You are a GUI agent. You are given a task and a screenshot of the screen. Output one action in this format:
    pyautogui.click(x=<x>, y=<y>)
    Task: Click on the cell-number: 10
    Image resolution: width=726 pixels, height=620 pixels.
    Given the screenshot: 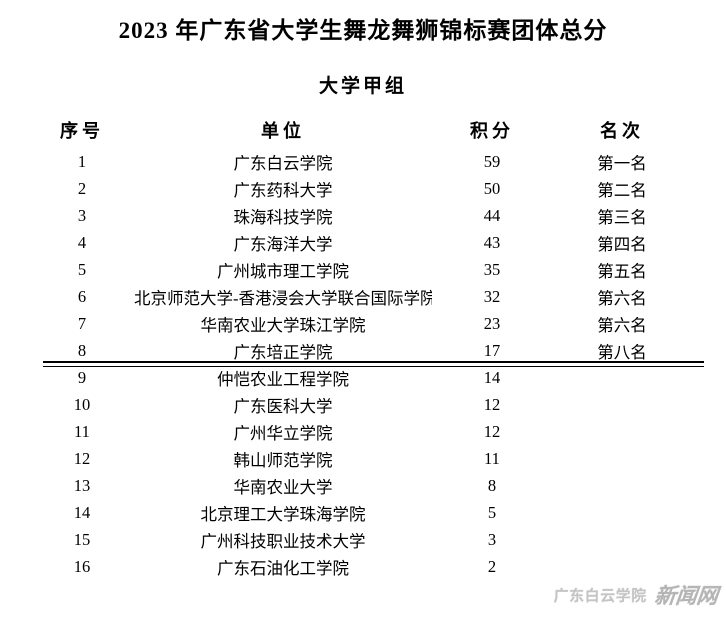 What is the action you would take?
    pyautogui.click(x=82, y=404)
    